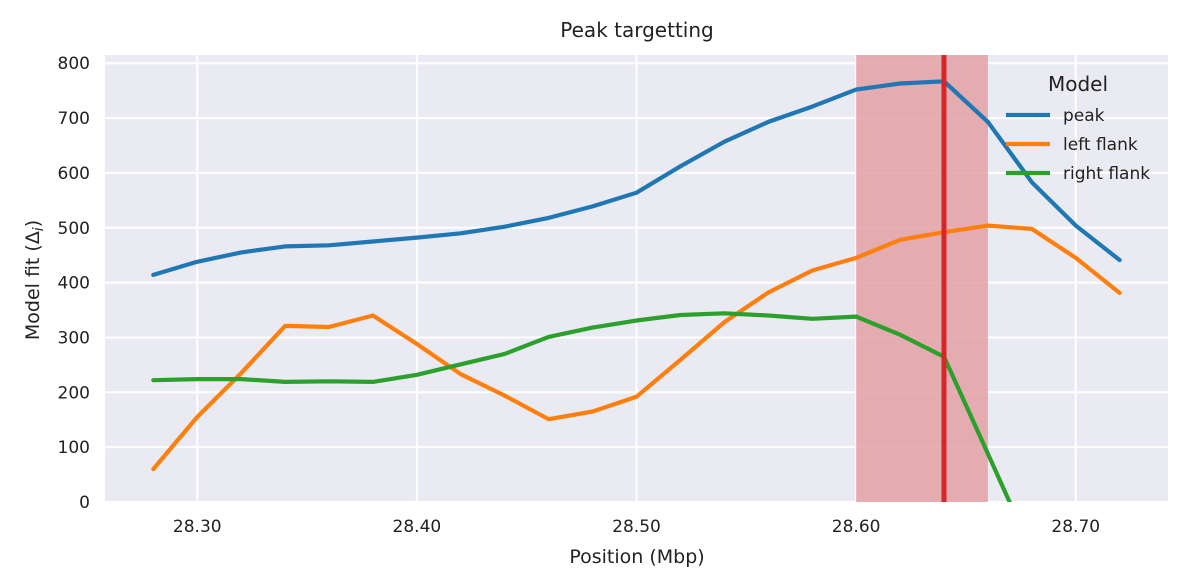 The height and width of the screenshot is (588, 1188). Describe the element at coordinates (33, 285) in the screenshot. I see `y-axis-label-main: Model fit (Δ` at that location.